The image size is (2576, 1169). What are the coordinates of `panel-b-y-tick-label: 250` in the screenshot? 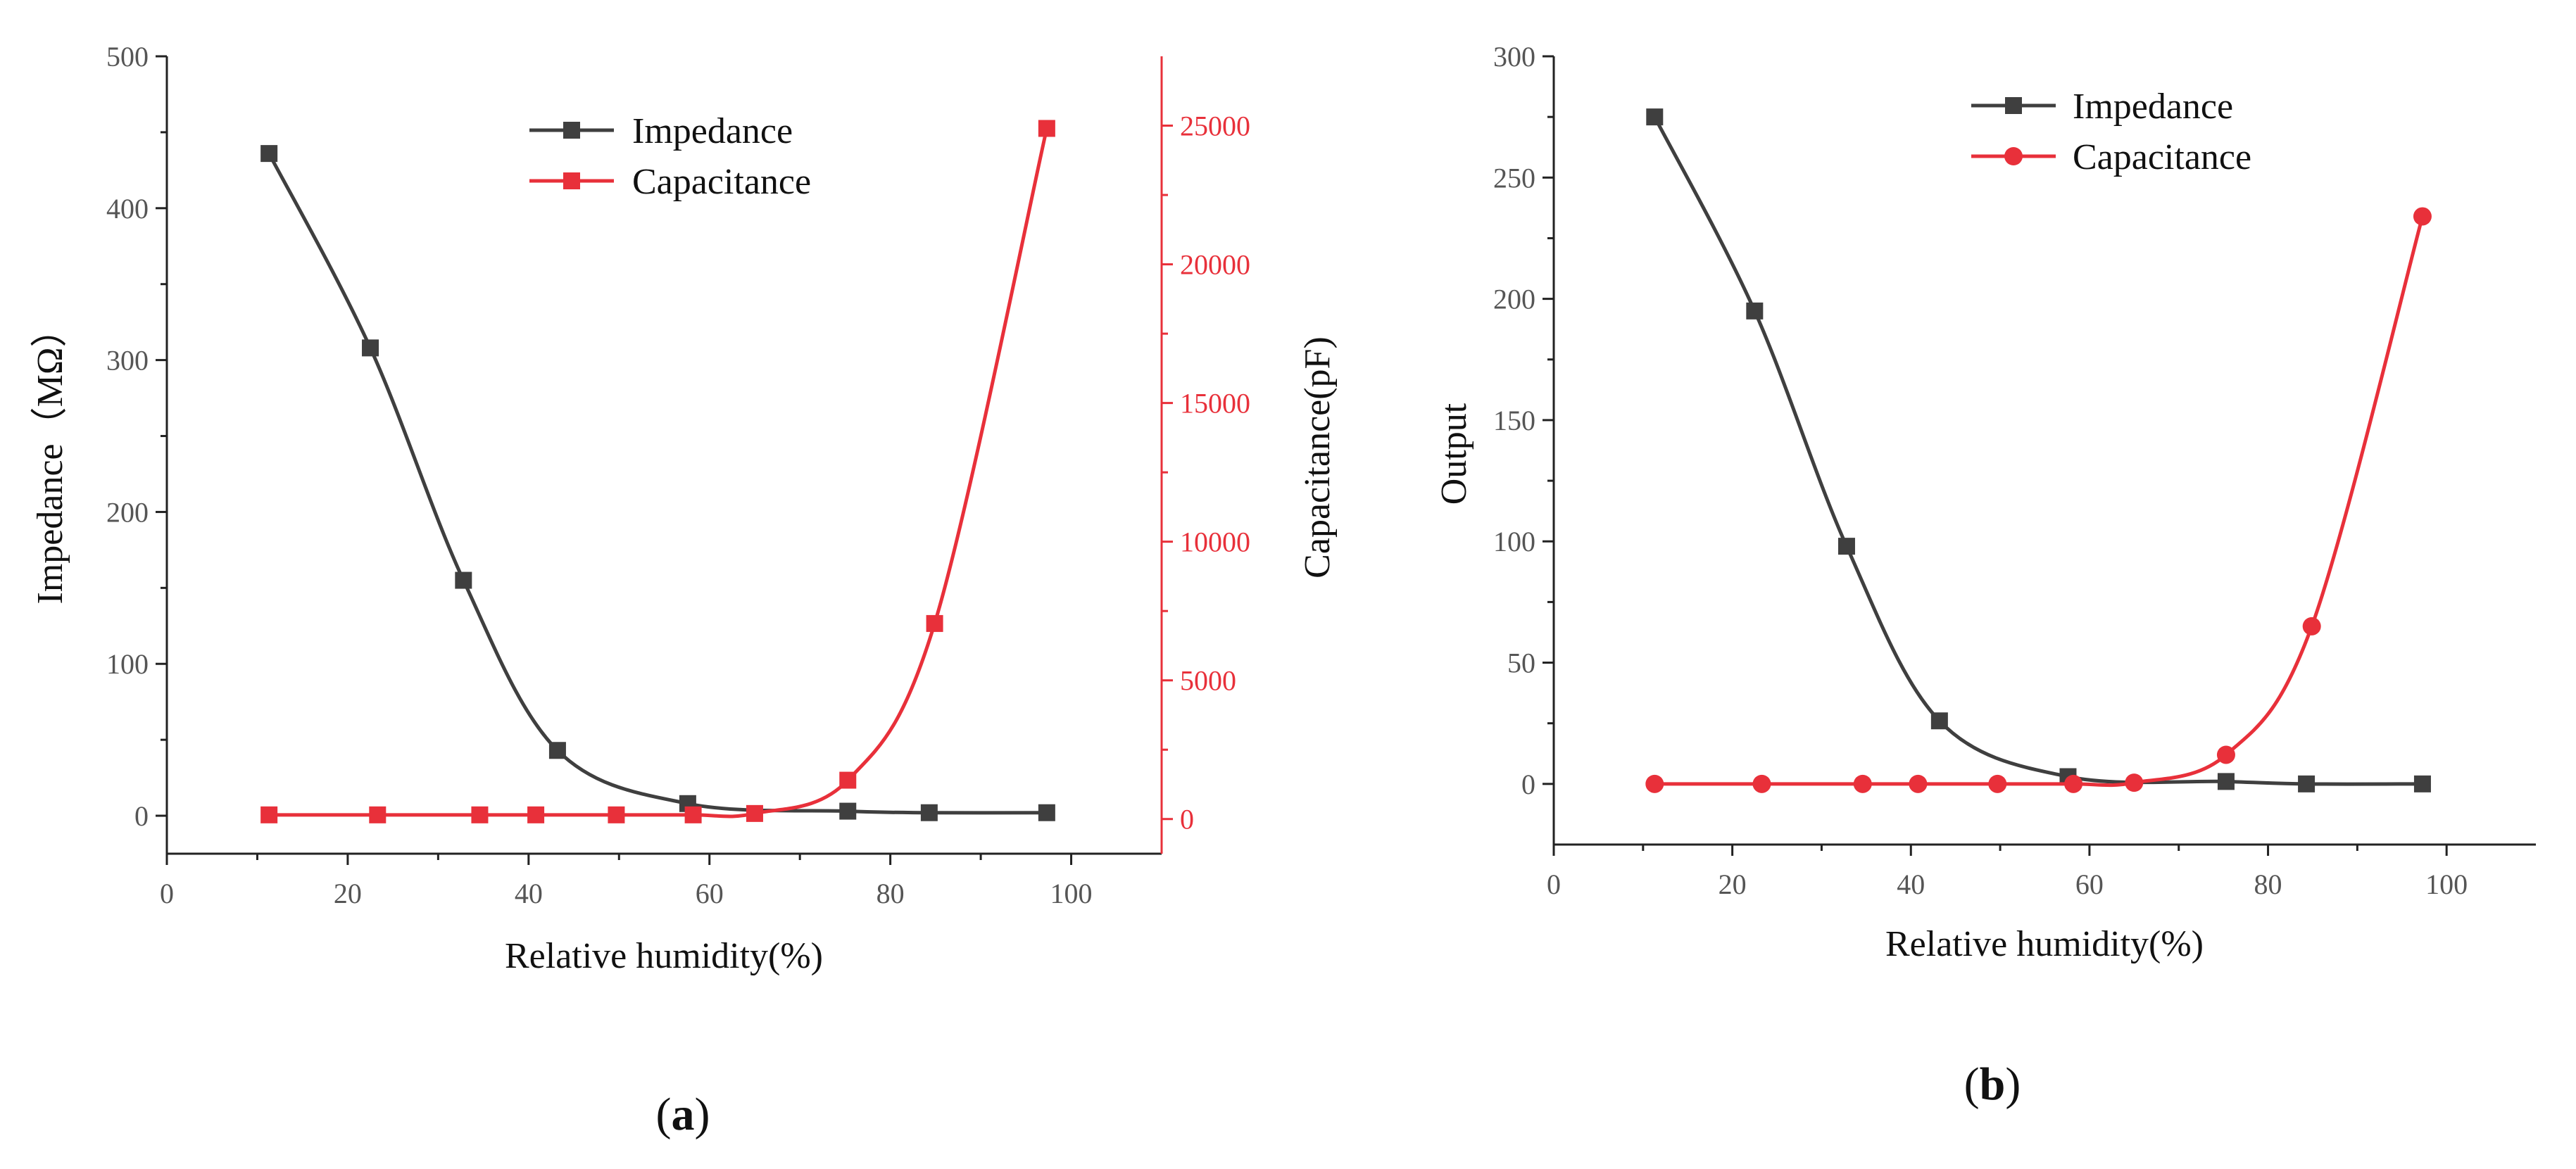 It's located at (1514, 178).